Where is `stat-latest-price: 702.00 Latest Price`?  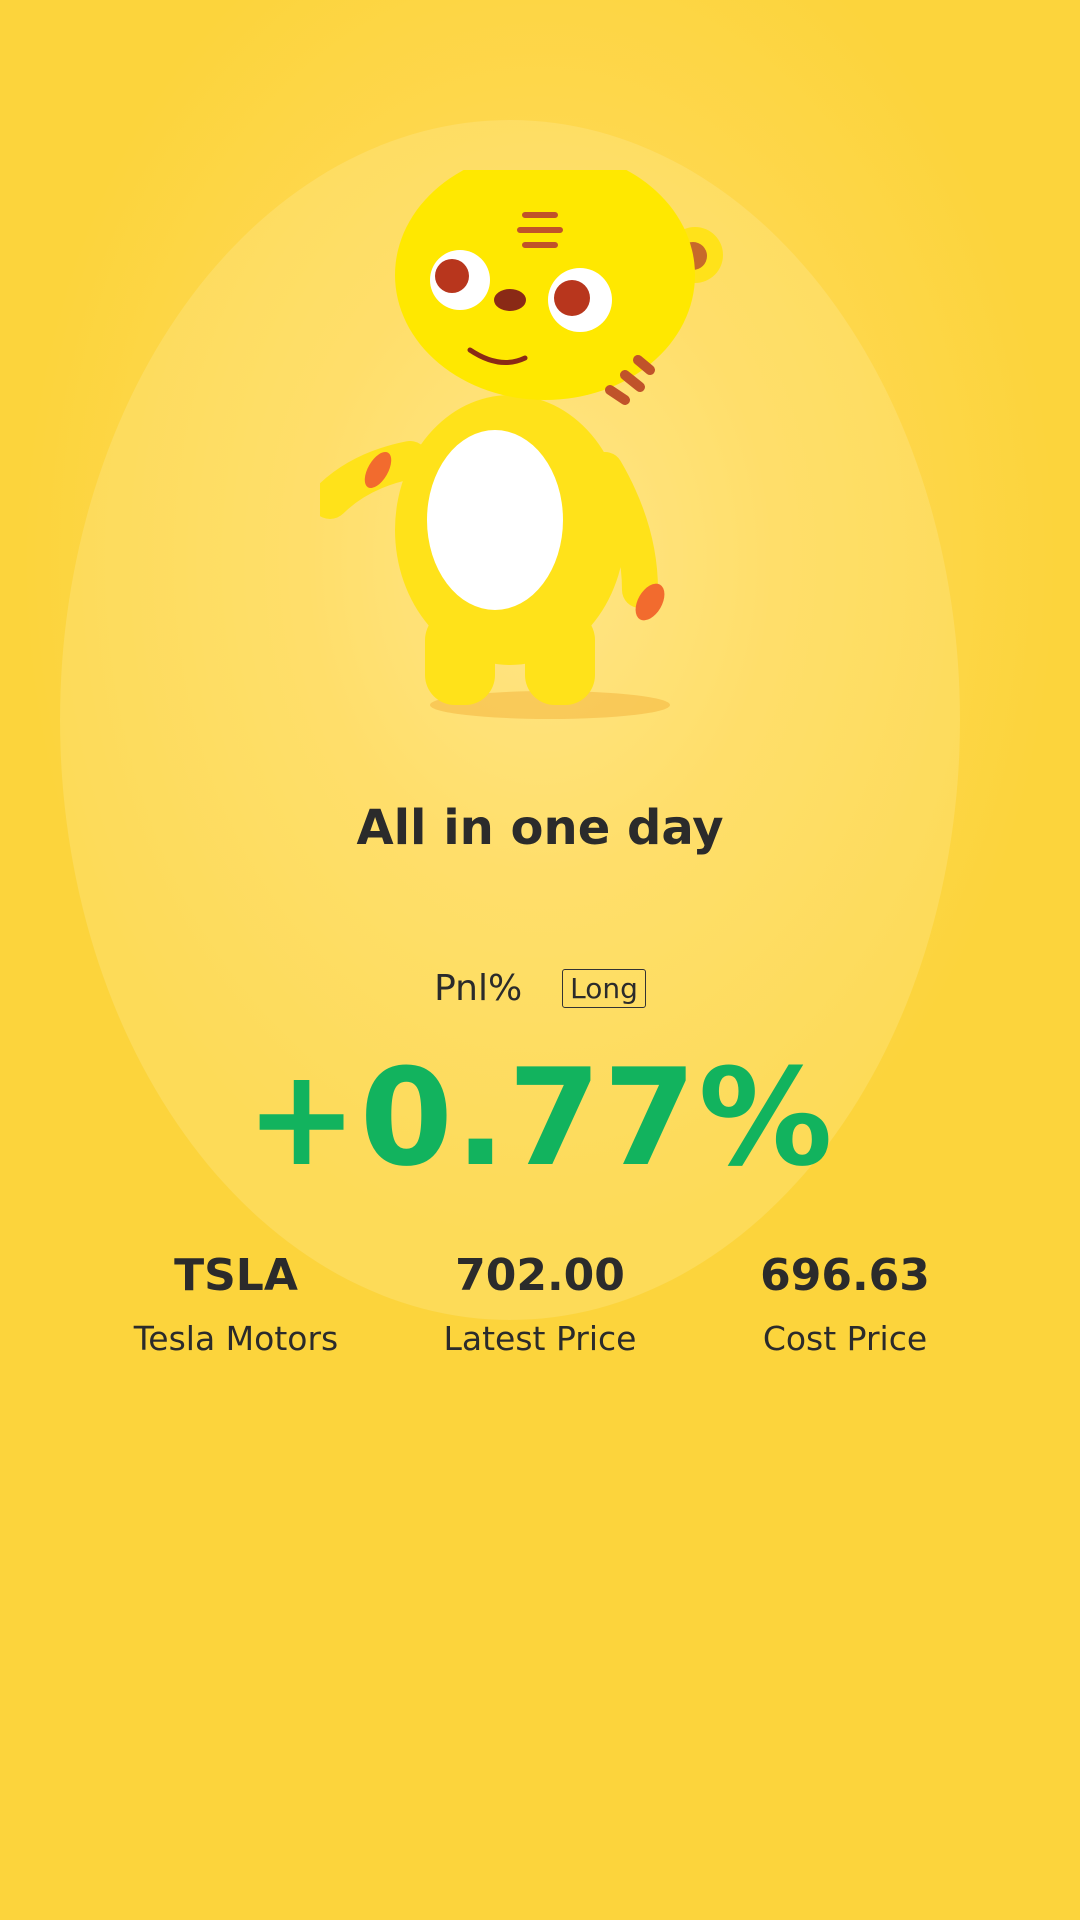
stat-latest-price: 702.00 Latest Price is located at coordinates (540, 1304).